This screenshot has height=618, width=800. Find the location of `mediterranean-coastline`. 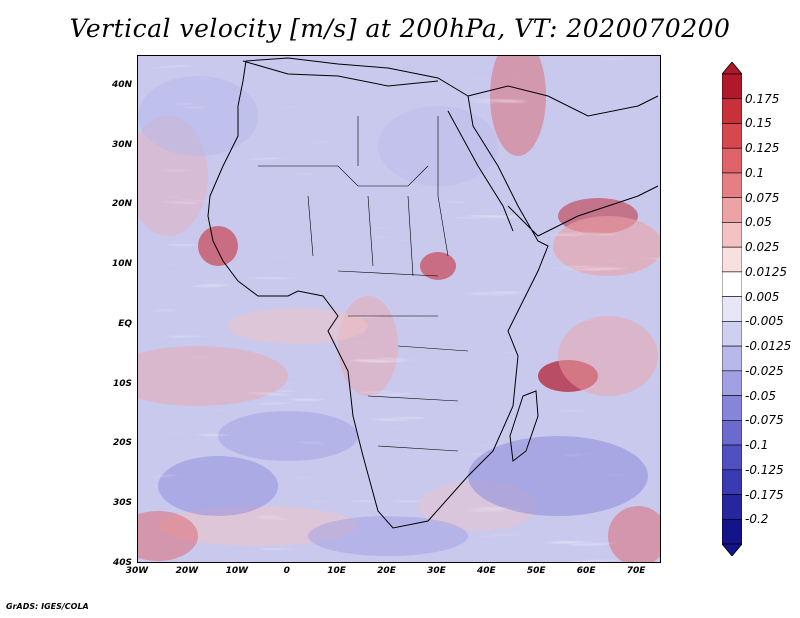

mediterranean-coastline is located at coordinates (340, 73).